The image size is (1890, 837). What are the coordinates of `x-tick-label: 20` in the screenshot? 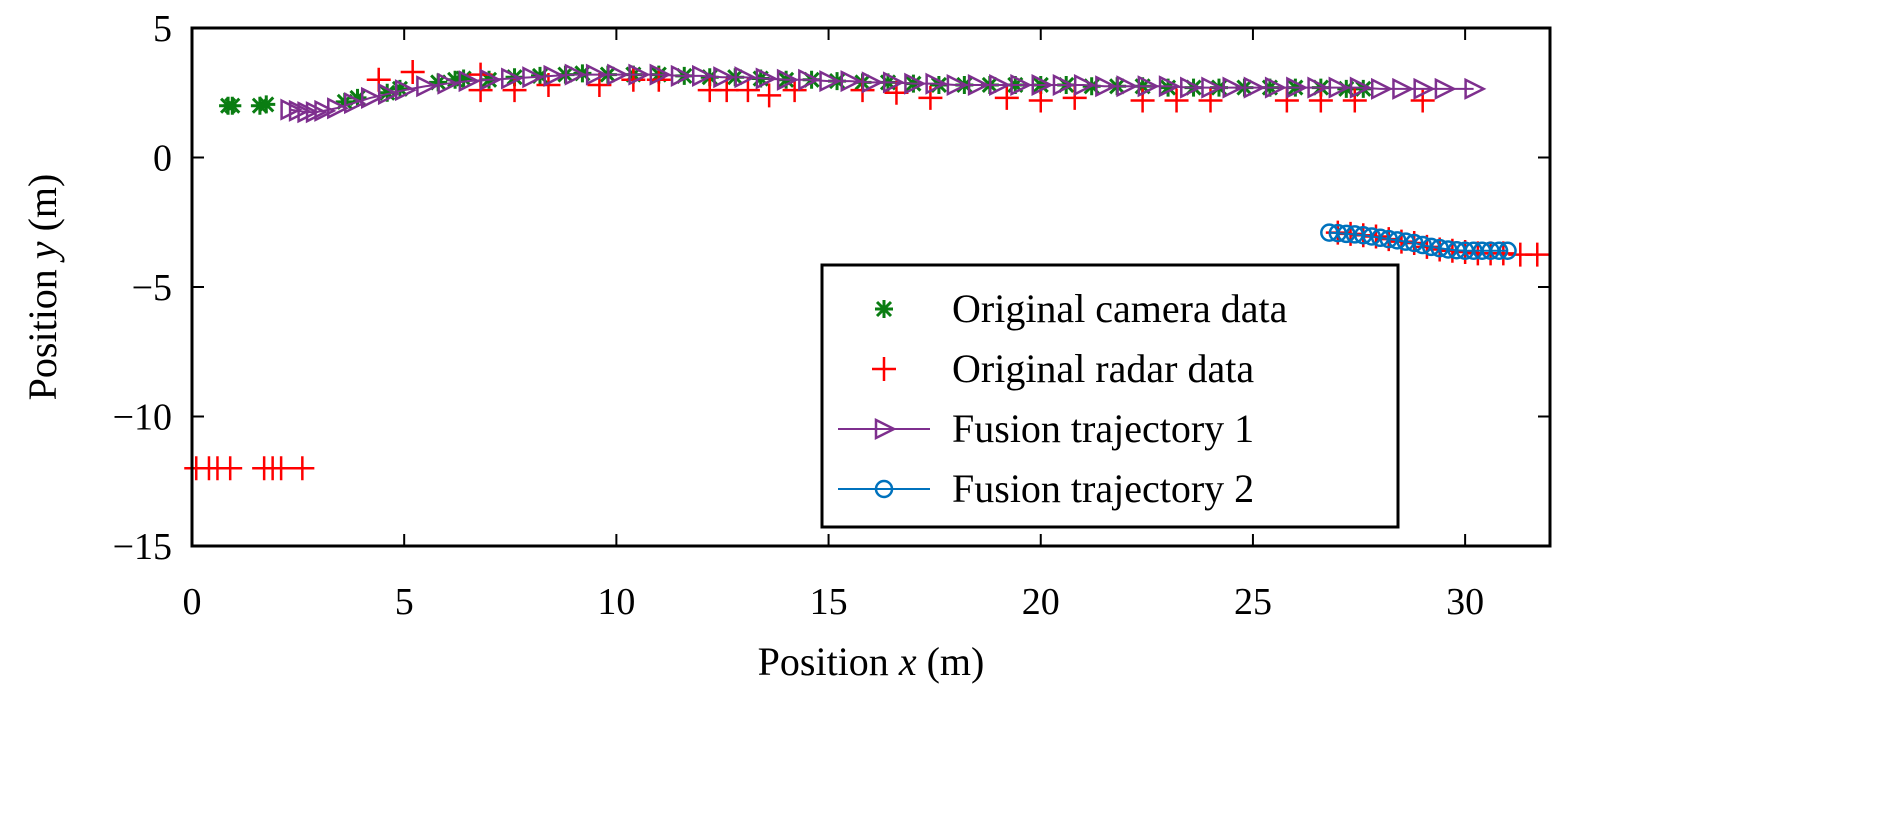 It's located at (1041, 602).